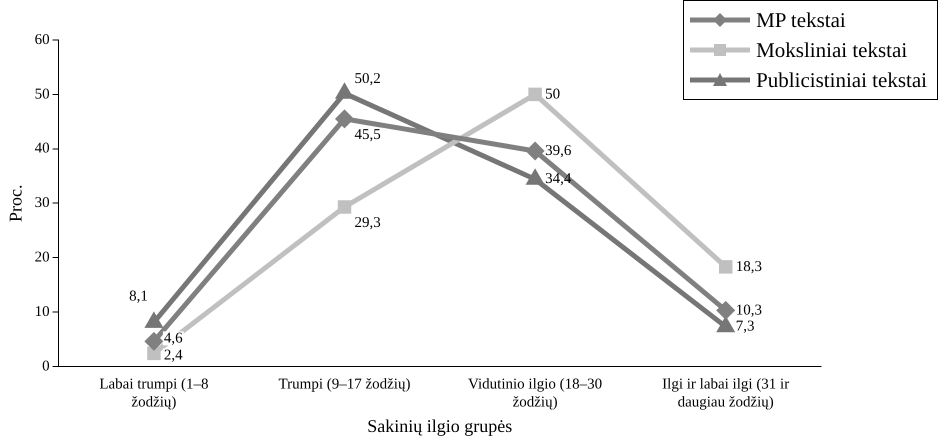 This screenshot has height=442, width=941. What do you see at coordinates (367, 222) in the screenshot?
I see `data-label: 29,3` at bounding box center [367, 222].